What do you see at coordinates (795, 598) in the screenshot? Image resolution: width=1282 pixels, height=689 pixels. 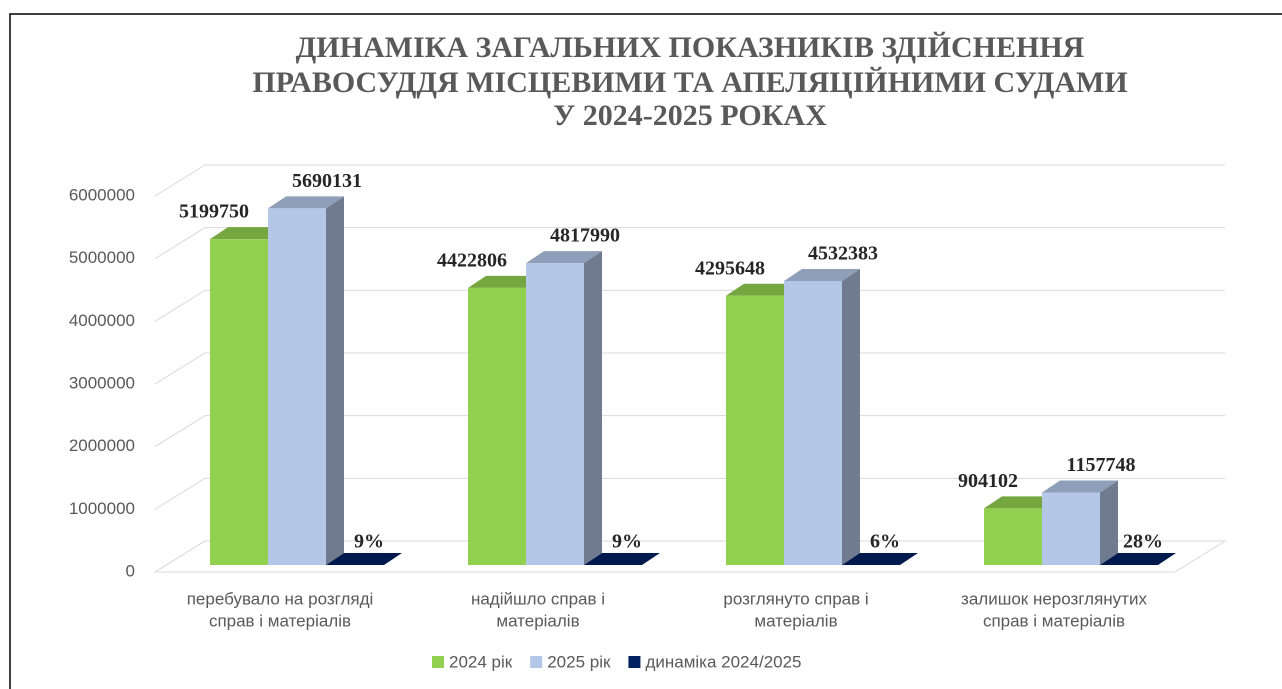 I see `x-tick-label: розглянуто справ і` at bounding box center [795, 598].